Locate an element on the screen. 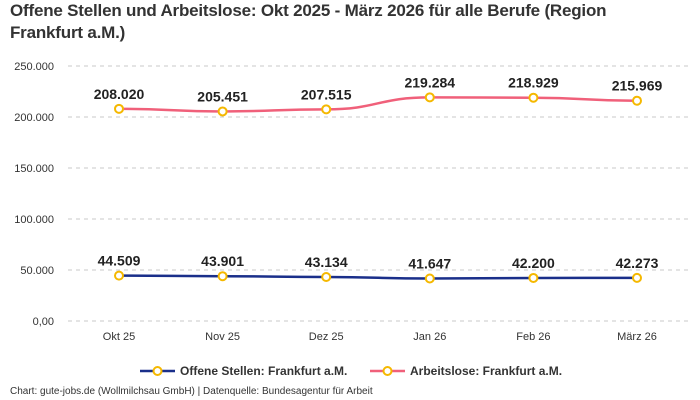 This screenshot has height=400, width=700. data-label: 44.509 is located at coordinates (119, 261).